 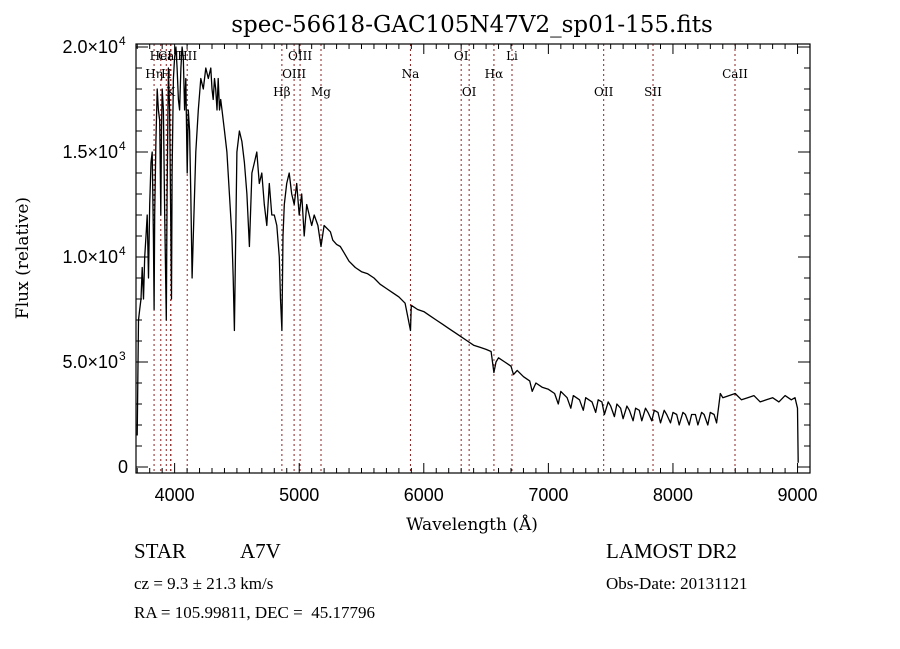 I want to click on spectral-line-label: SII, so click(x=653, y=92).